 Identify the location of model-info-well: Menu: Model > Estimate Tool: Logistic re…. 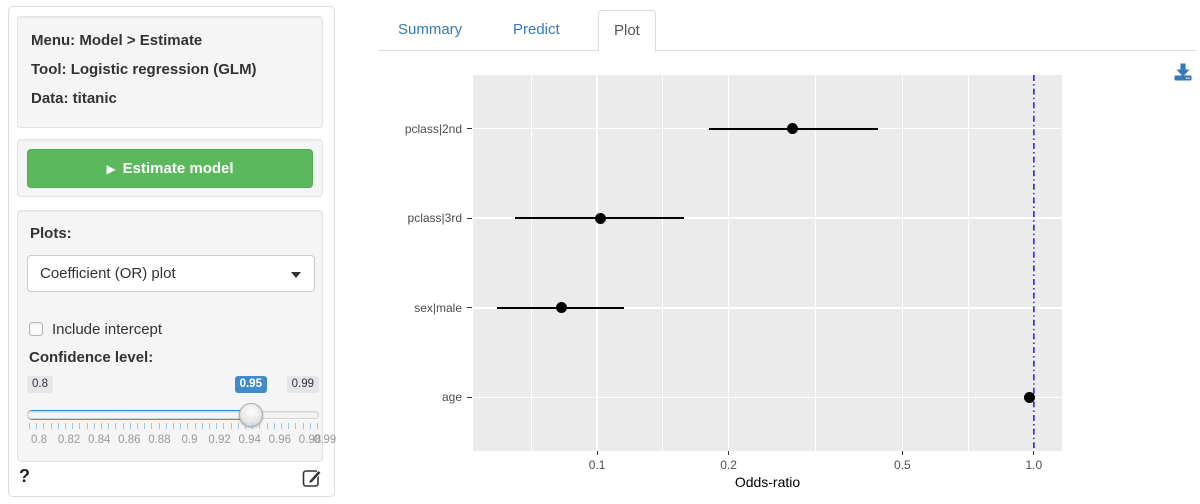
(170, 72).